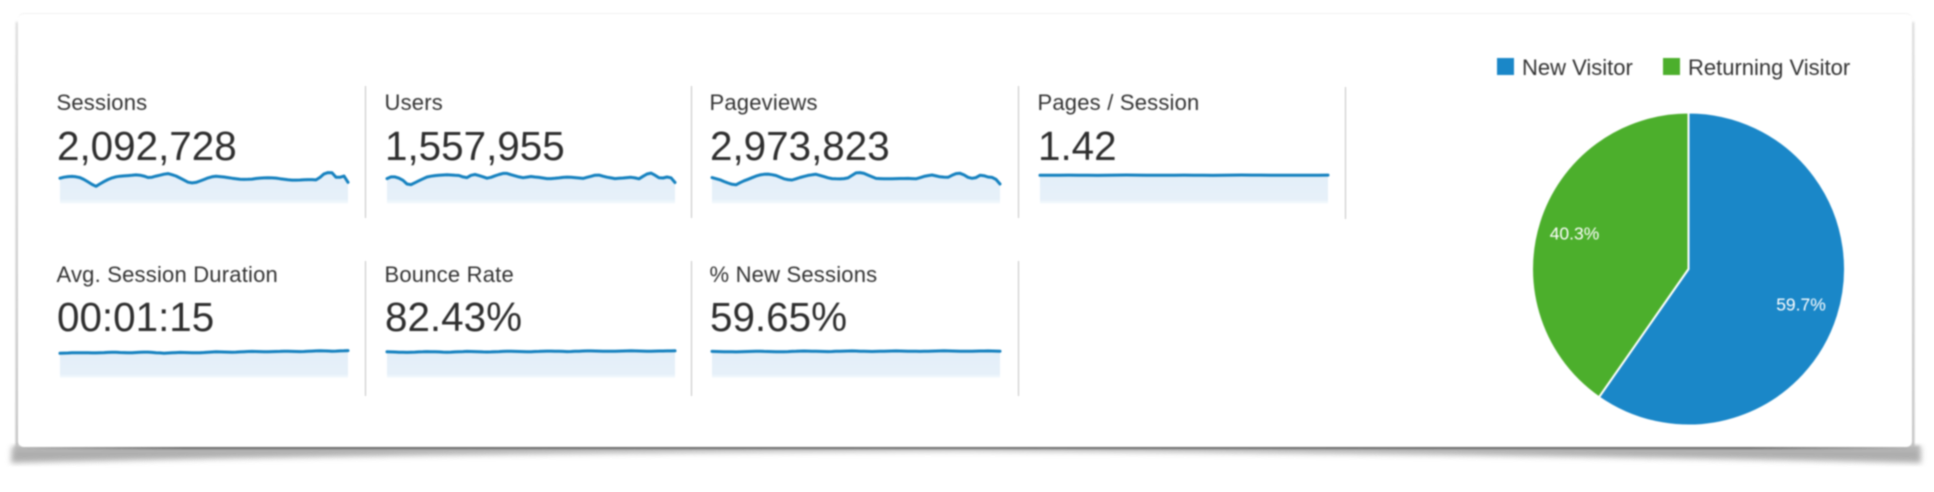  I want to click on svg-text: 40.3%, so click(1575, 234).